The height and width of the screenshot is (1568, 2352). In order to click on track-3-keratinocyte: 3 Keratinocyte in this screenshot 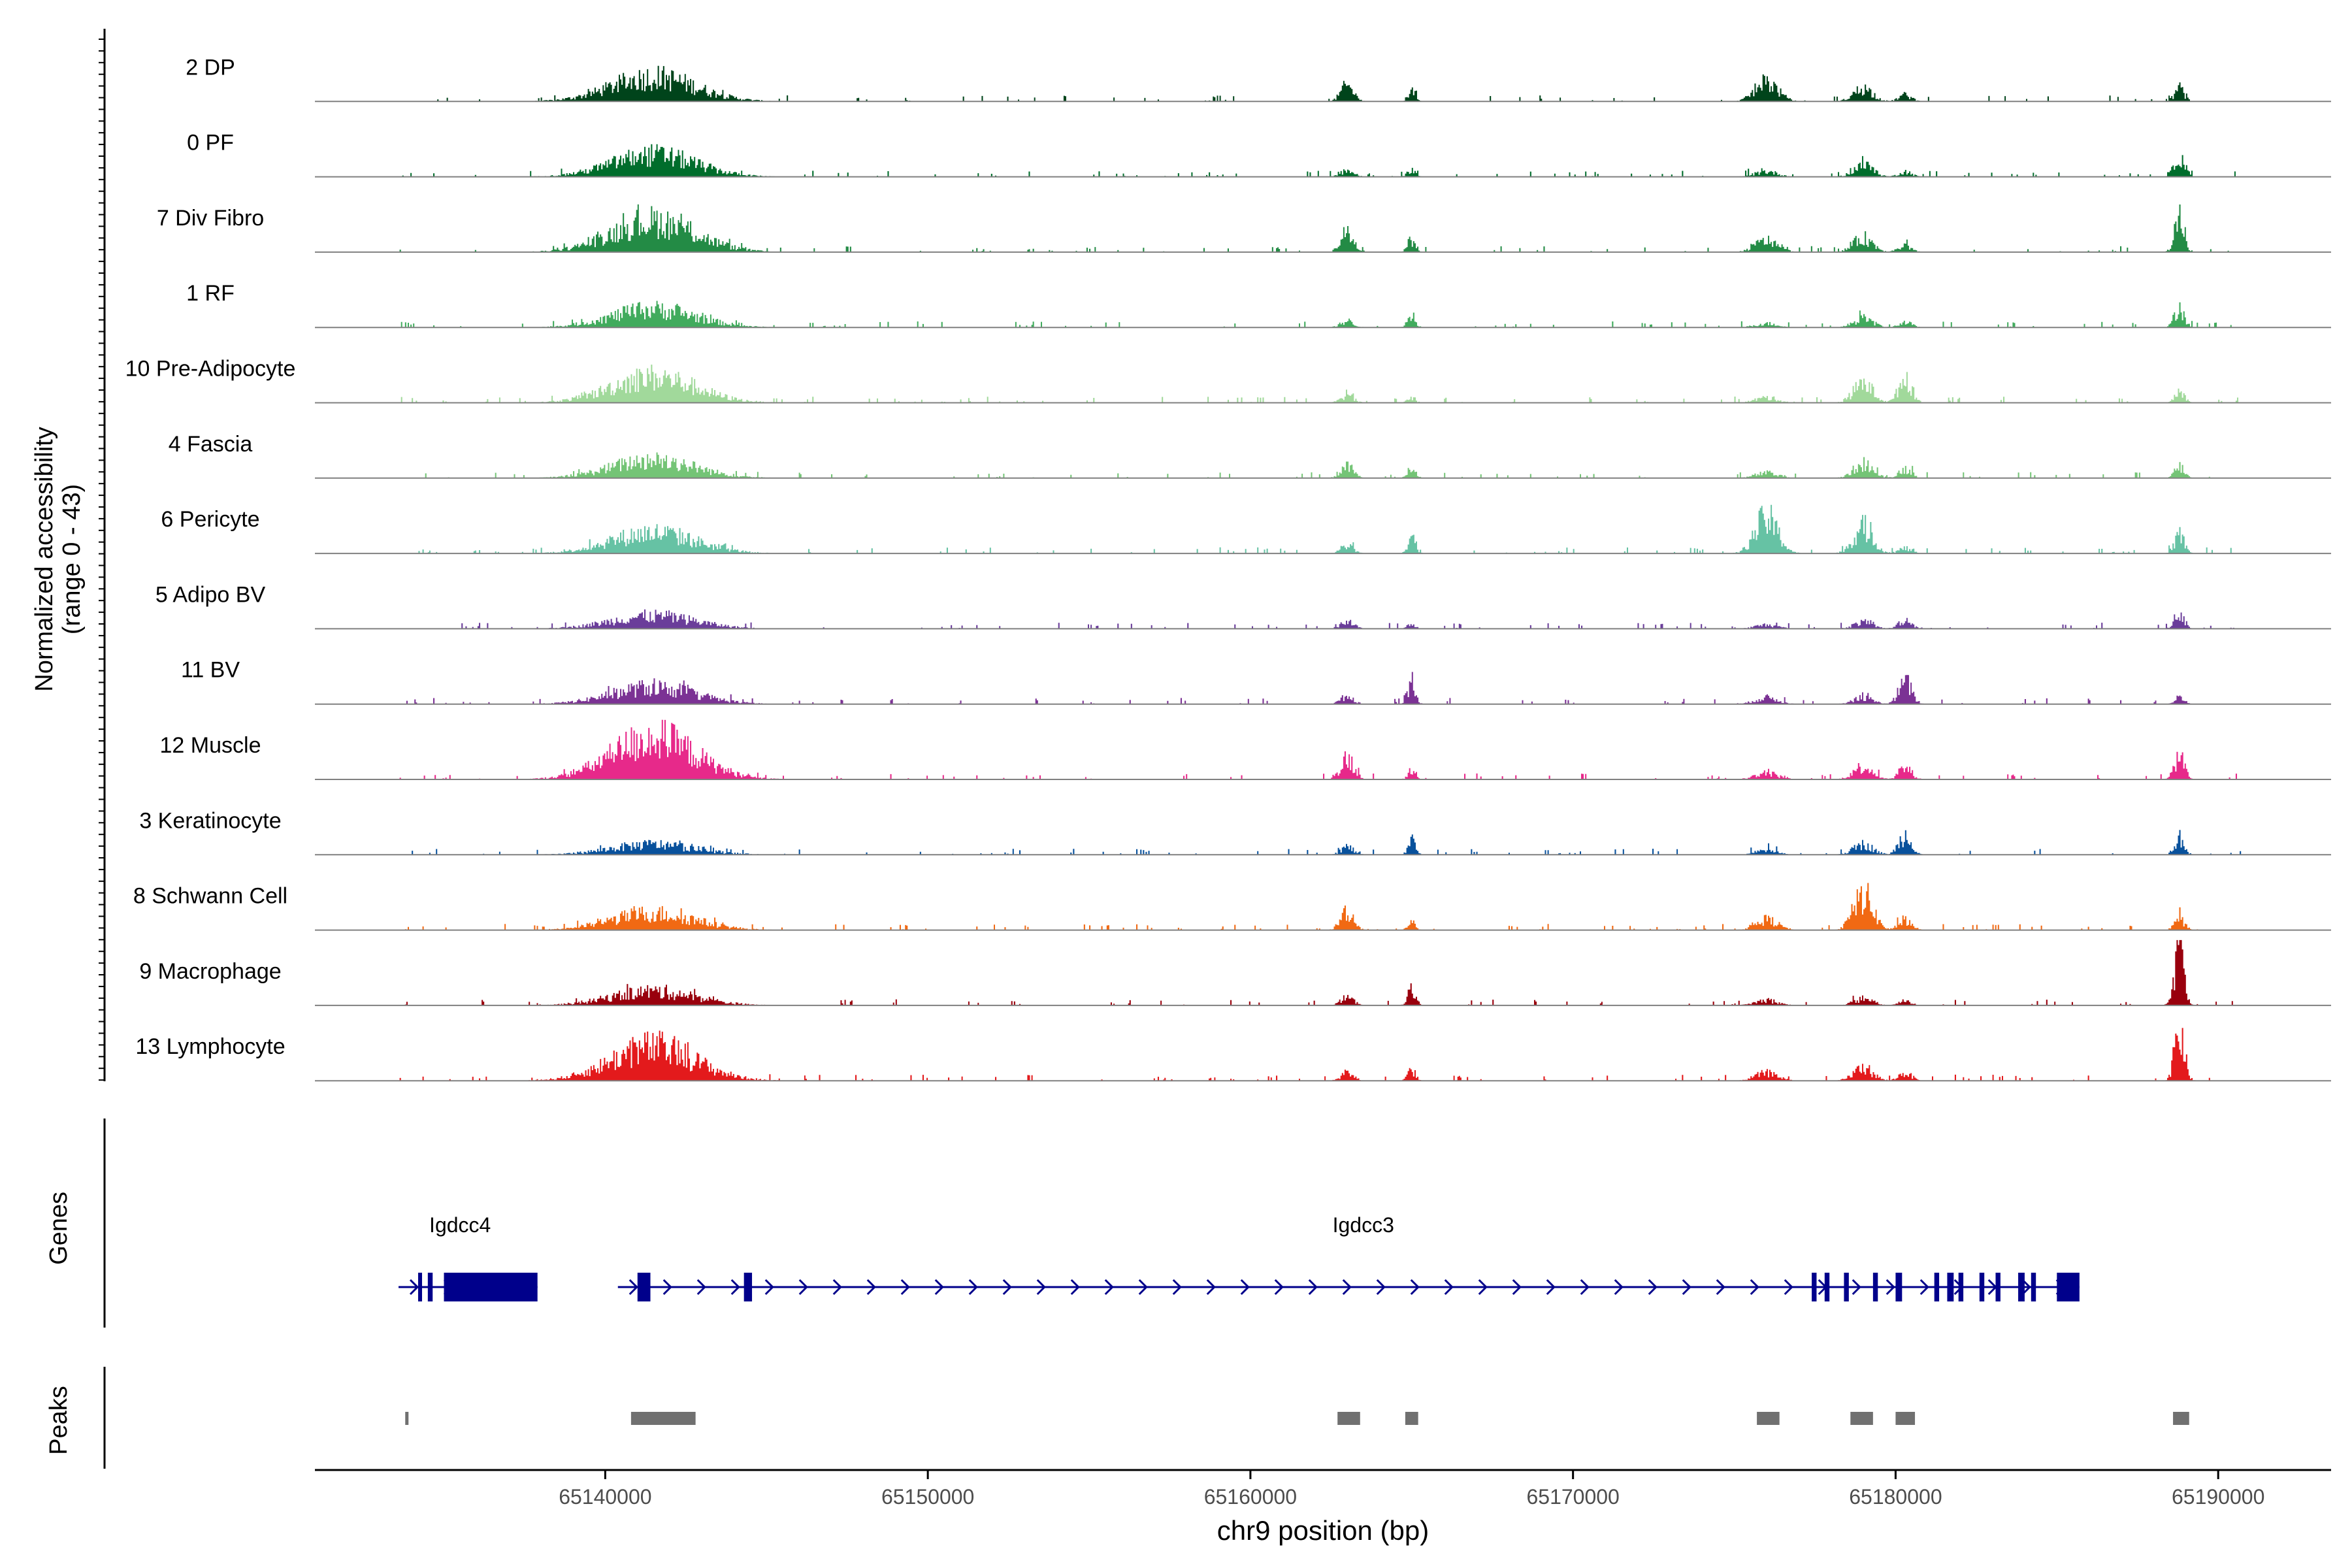, I will do `click(1235, 832)`.